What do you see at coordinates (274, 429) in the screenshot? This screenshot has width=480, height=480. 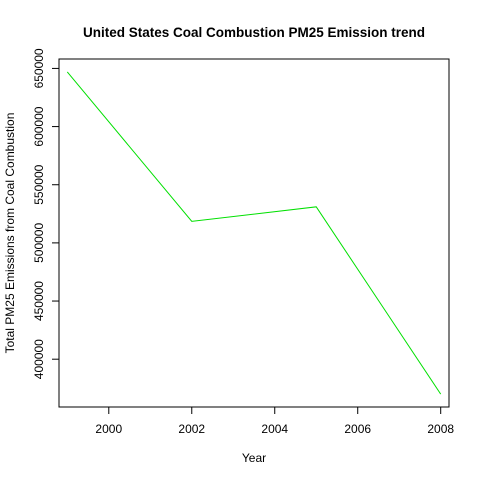 I see `x-tick-label: 2004` at bounding box center [274, 429].